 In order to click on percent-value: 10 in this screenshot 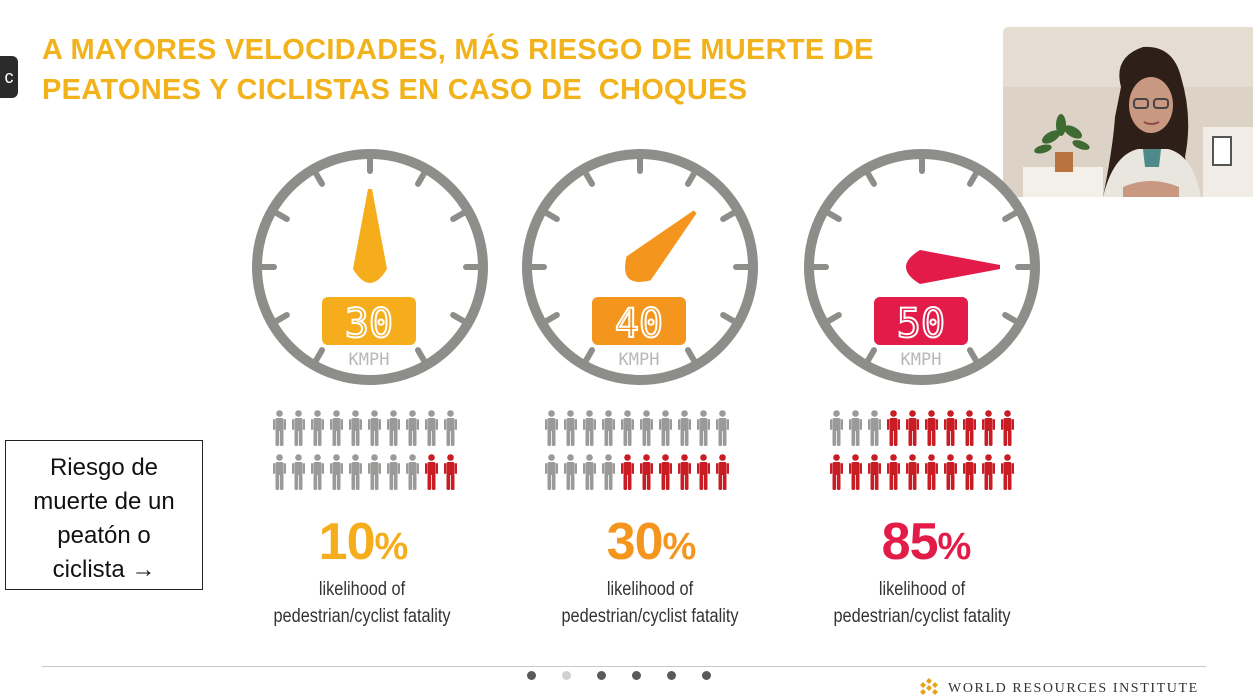, I will do `click(347, 542)`.